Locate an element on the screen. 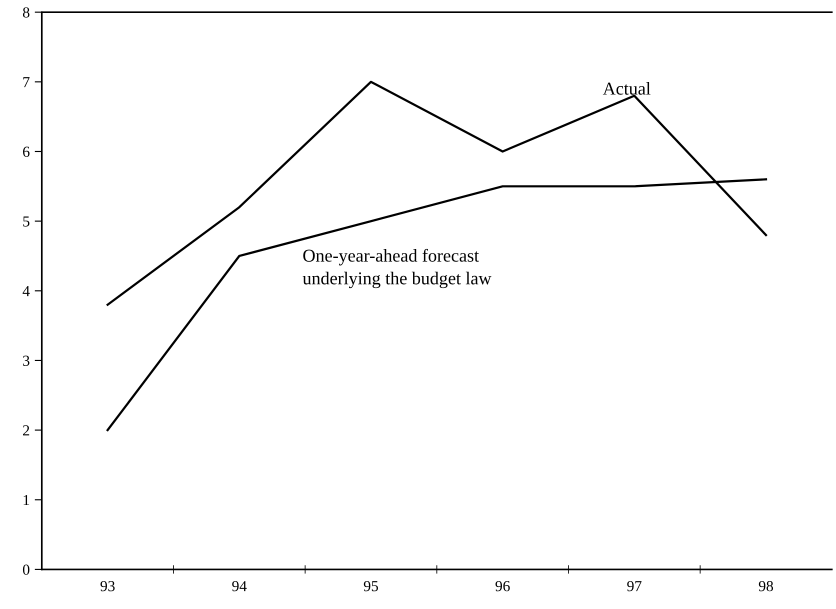 This screenshot has height=609, width=836. y-tick-label: 2 is located at coordinates (26, 430).